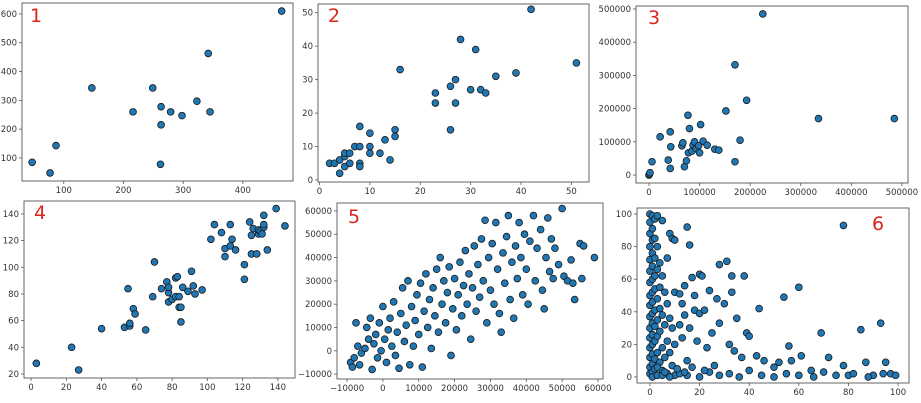 Image resolution: width=921 pixels, height=403 pixels. Describe the element at coordinates (307, 148) in the screenshot. I see `y-tick-label: 10` at that location.